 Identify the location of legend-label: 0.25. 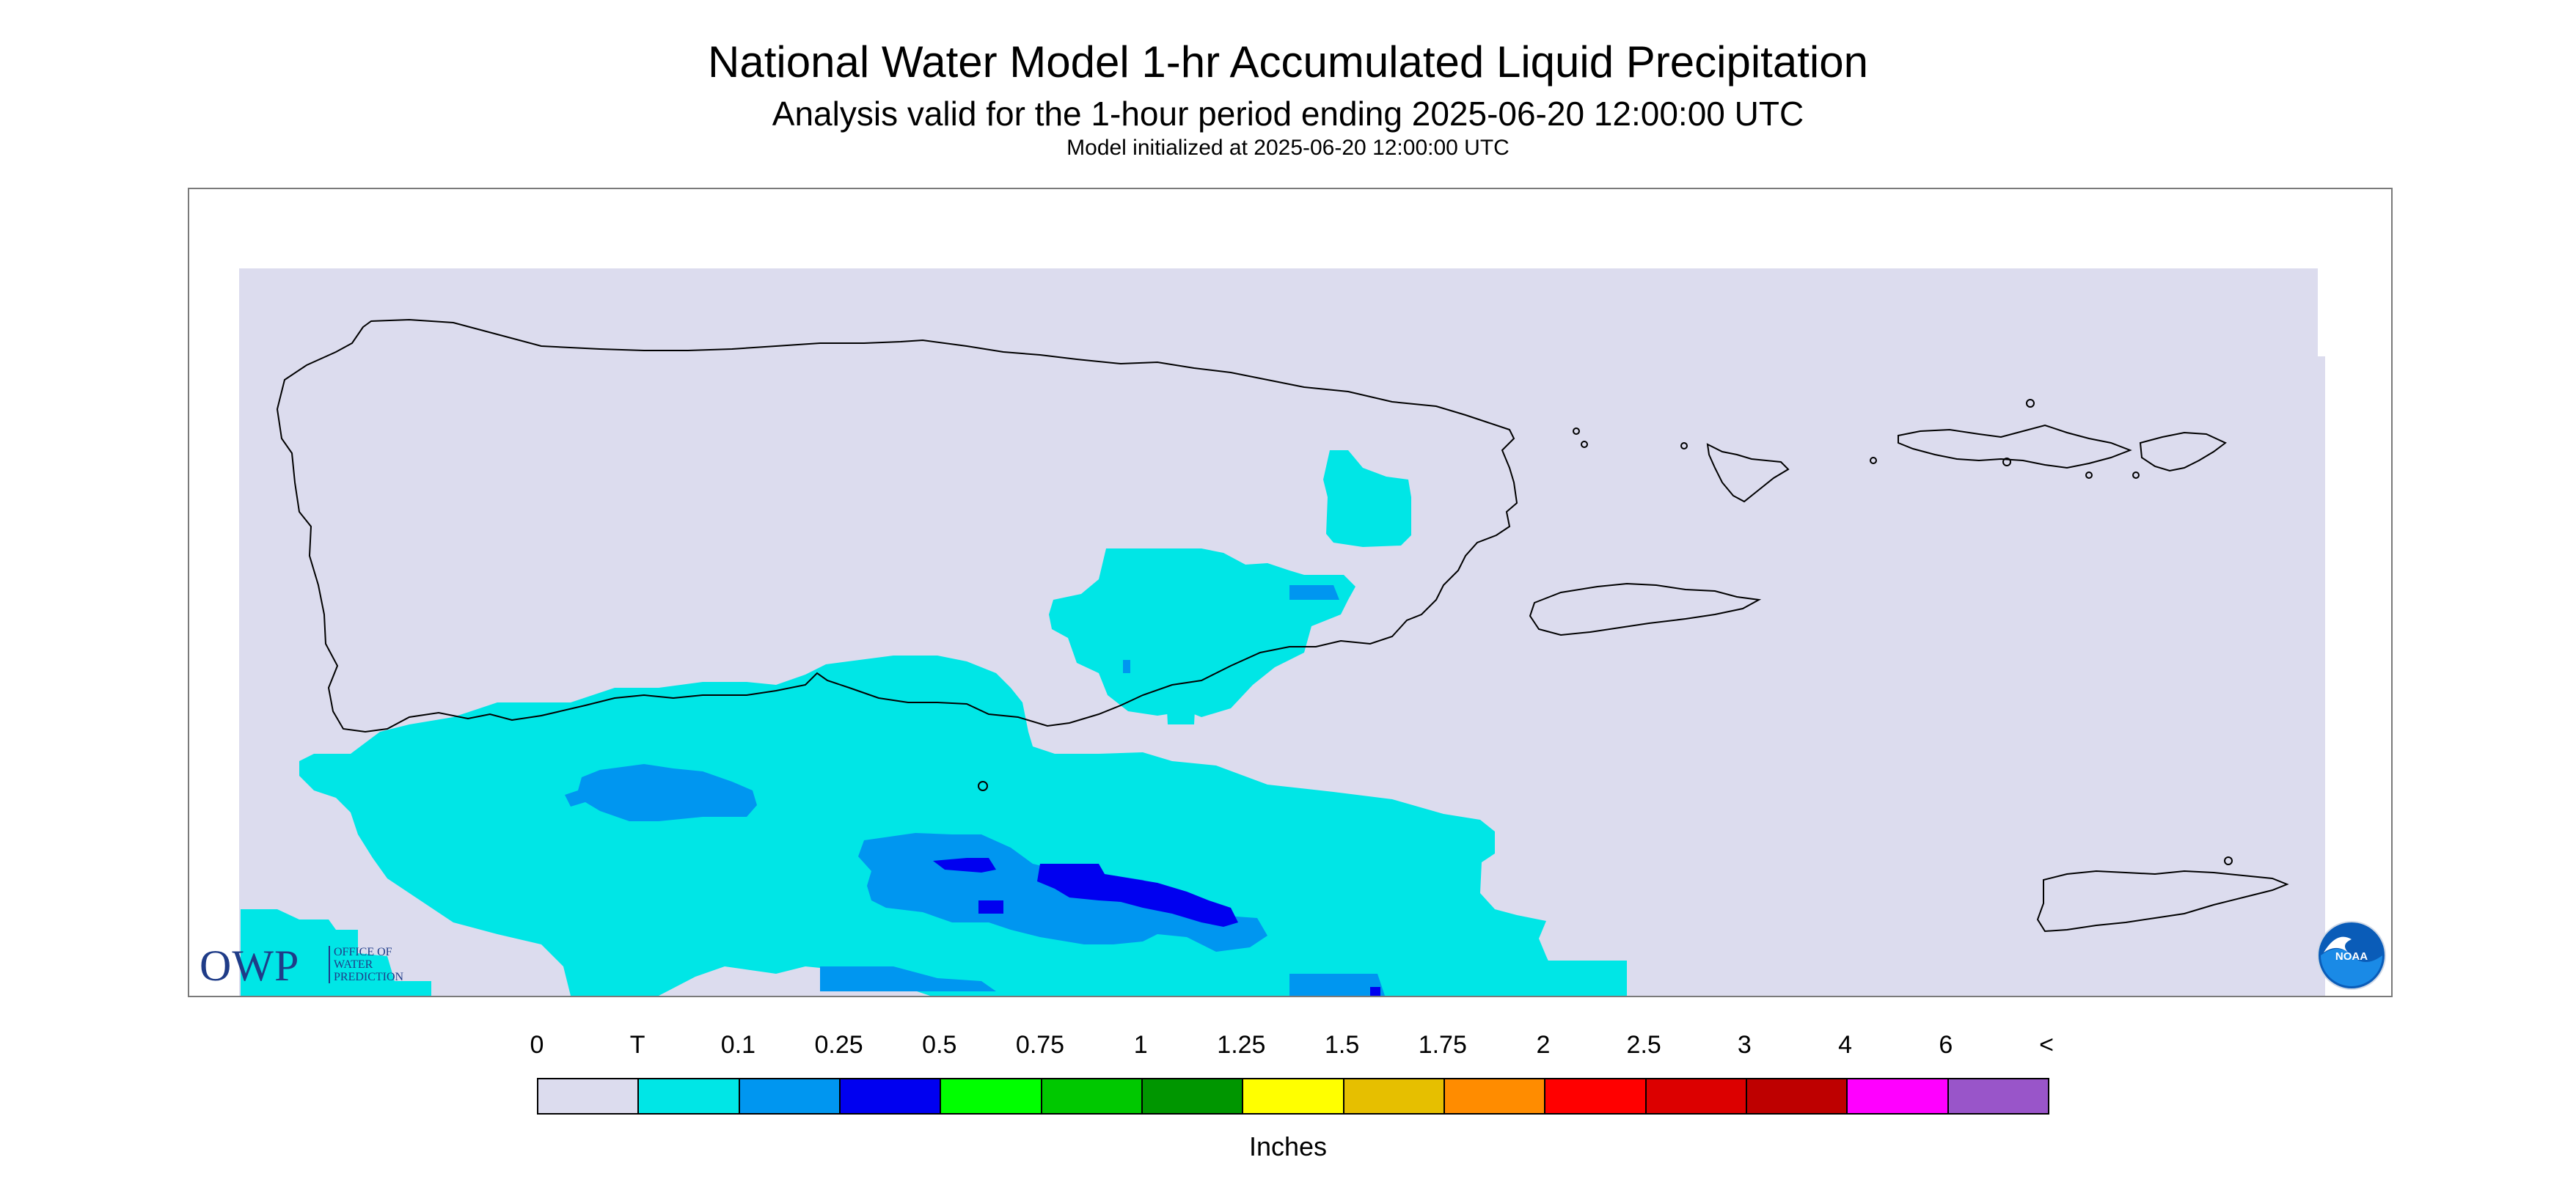
(838, 1045).